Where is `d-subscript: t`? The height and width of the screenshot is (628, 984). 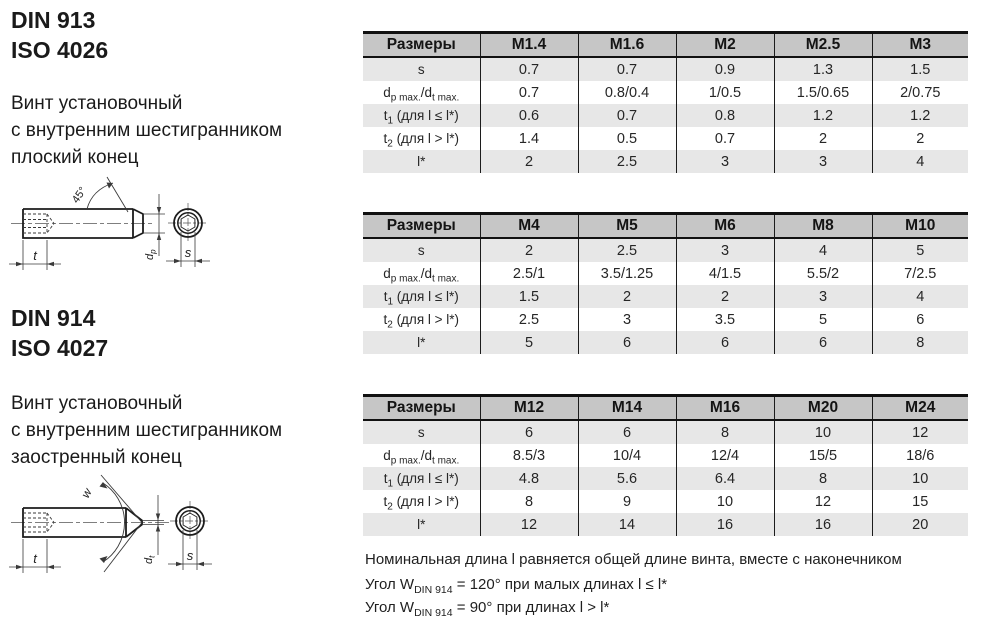
d-subscript: t is located at coordinates (152, 556).